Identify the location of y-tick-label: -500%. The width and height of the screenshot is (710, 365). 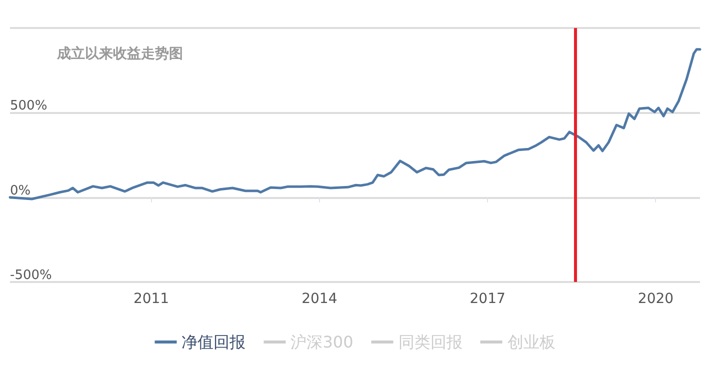
(31, 275).